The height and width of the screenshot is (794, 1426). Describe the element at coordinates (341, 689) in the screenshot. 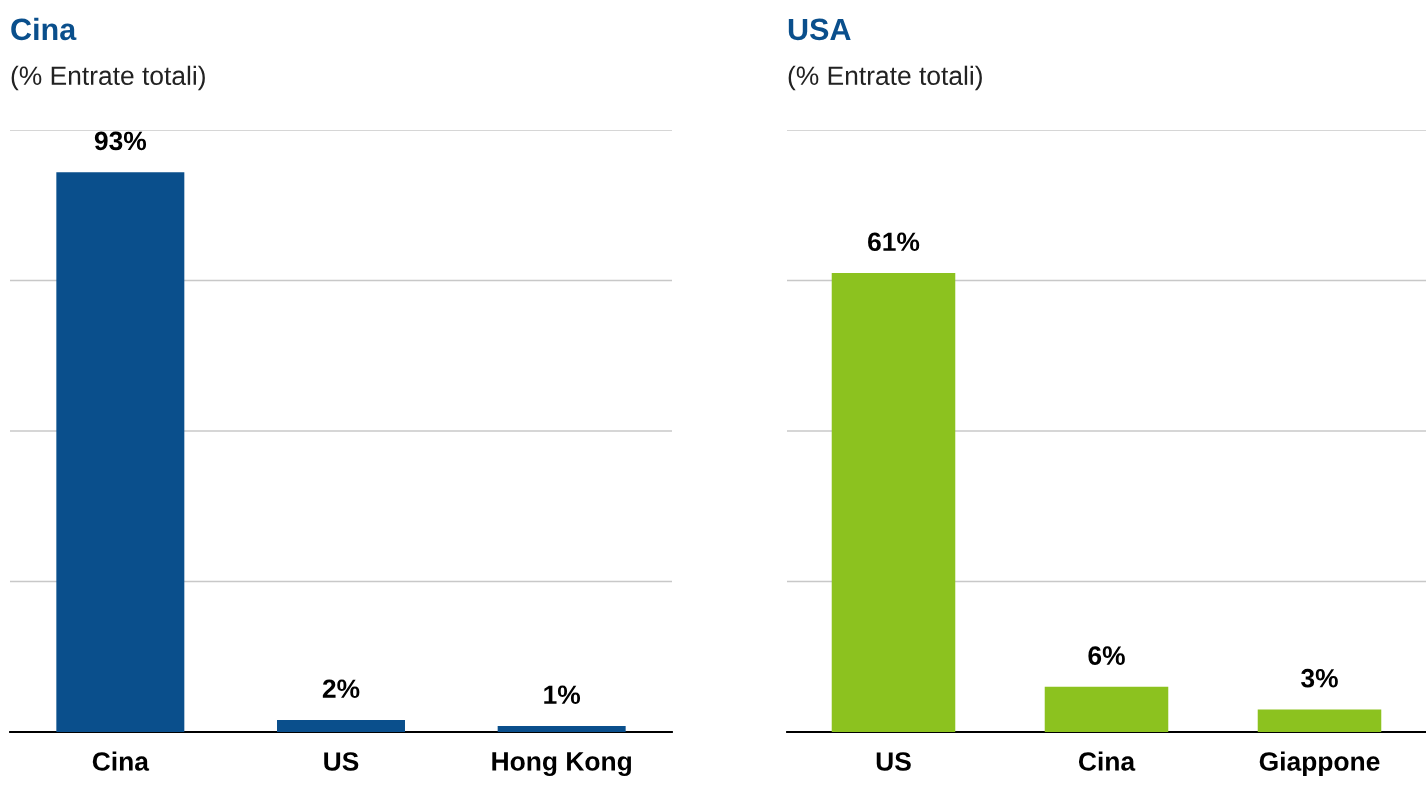

I see `data-label: 2%` at that location.